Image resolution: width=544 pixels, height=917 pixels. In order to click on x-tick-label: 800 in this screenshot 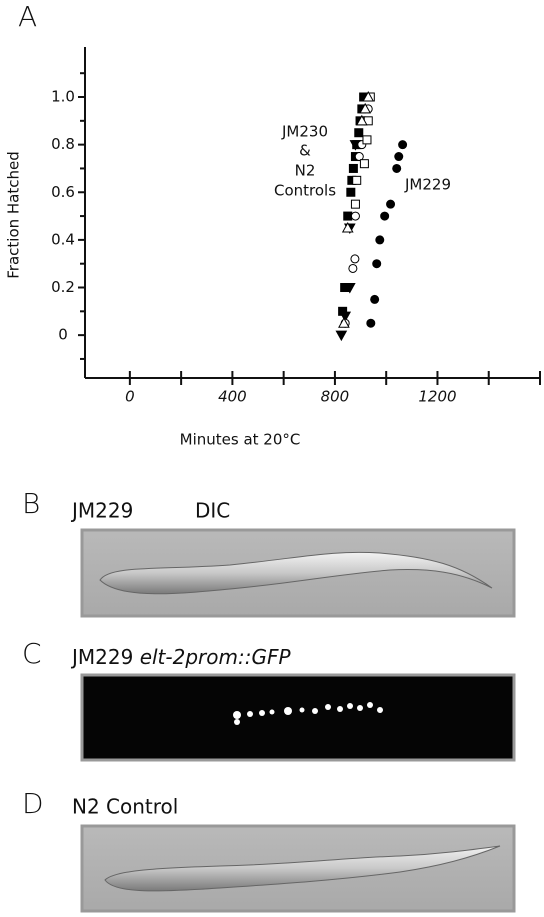, I will do `click(335, 397)`.